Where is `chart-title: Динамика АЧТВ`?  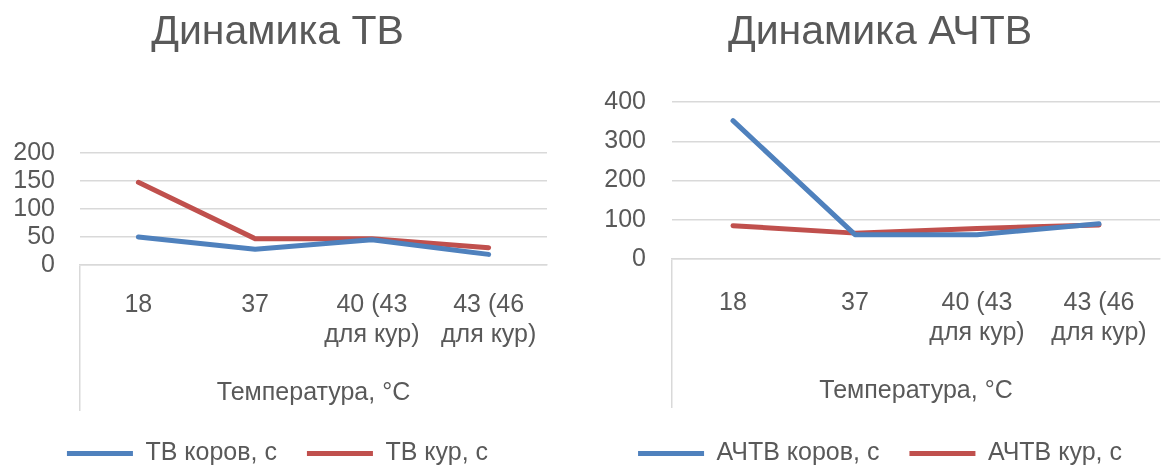 chart-title: Динамика АЧТВ is located at coordinates (880, 29).